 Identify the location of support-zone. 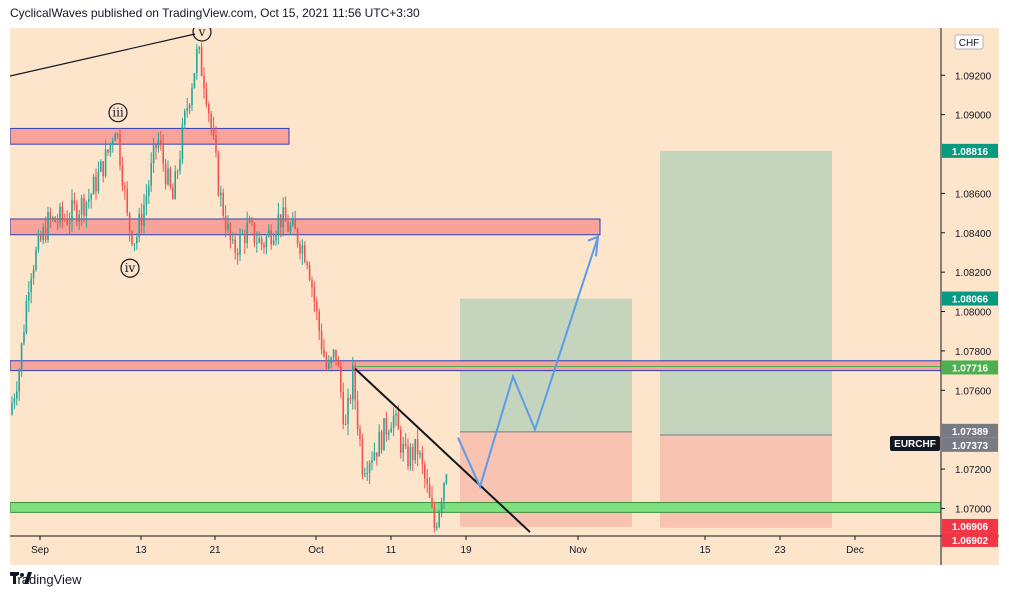
(476, 507).